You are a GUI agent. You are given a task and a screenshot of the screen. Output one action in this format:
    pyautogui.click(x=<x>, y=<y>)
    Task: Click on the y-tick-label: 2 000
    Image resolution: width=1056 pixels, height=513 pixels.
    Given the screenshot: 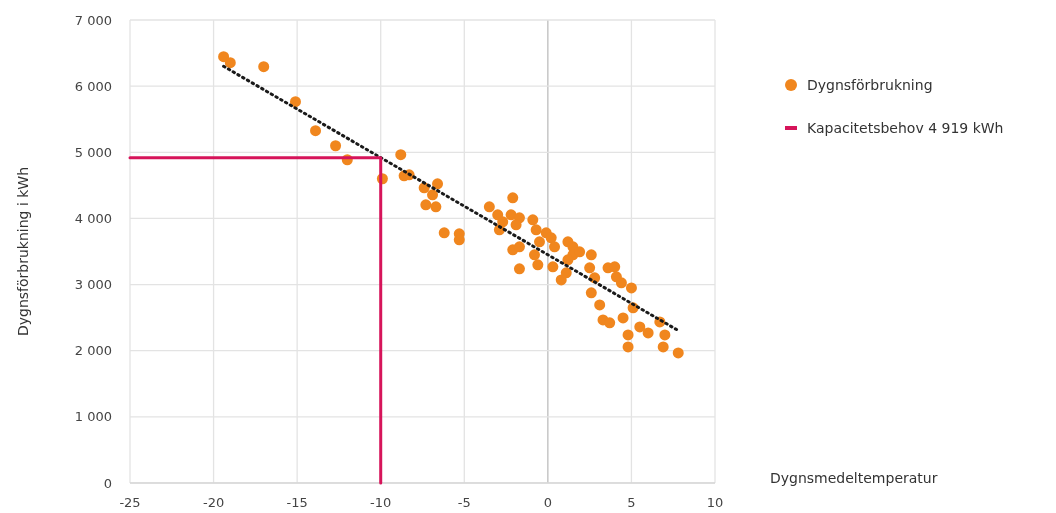 What is the action you would take?
    pyautogui.click(x=93, y=351)
    